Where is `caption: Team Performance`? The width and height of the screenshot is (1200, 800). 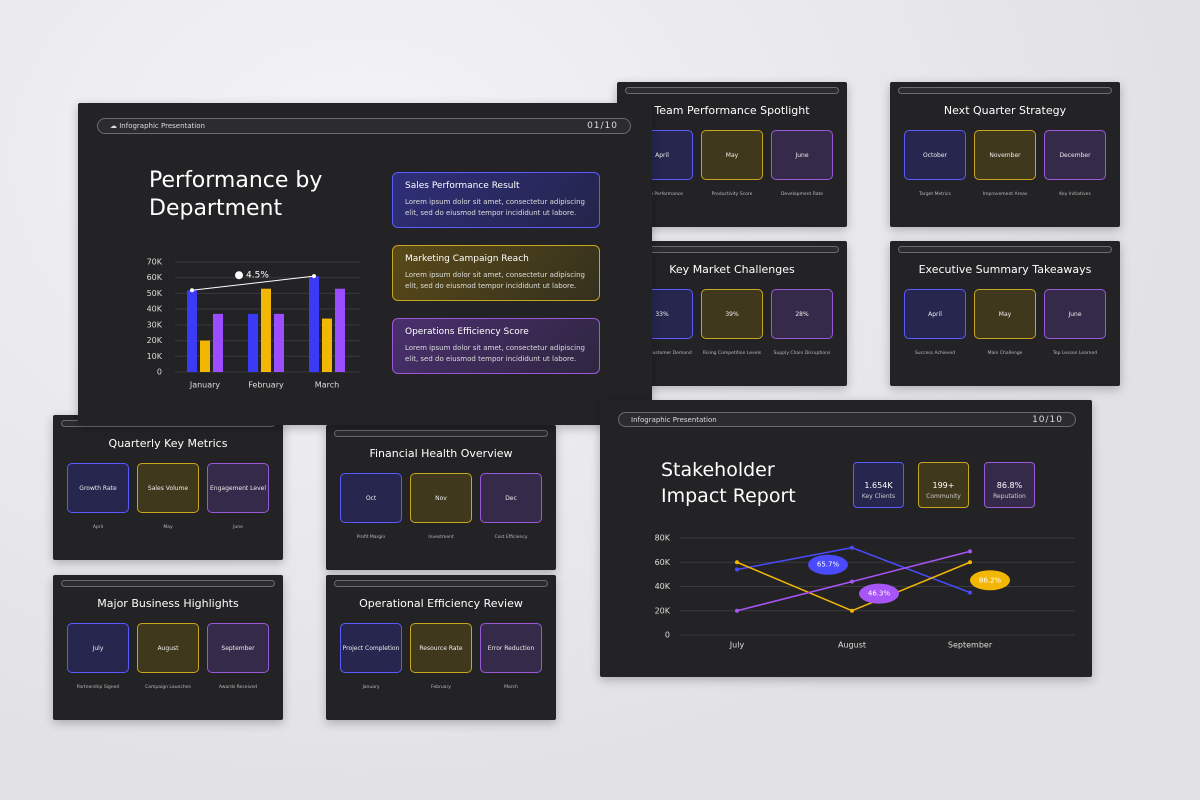 caption: Team Performance is located at coordinates (662, 194).